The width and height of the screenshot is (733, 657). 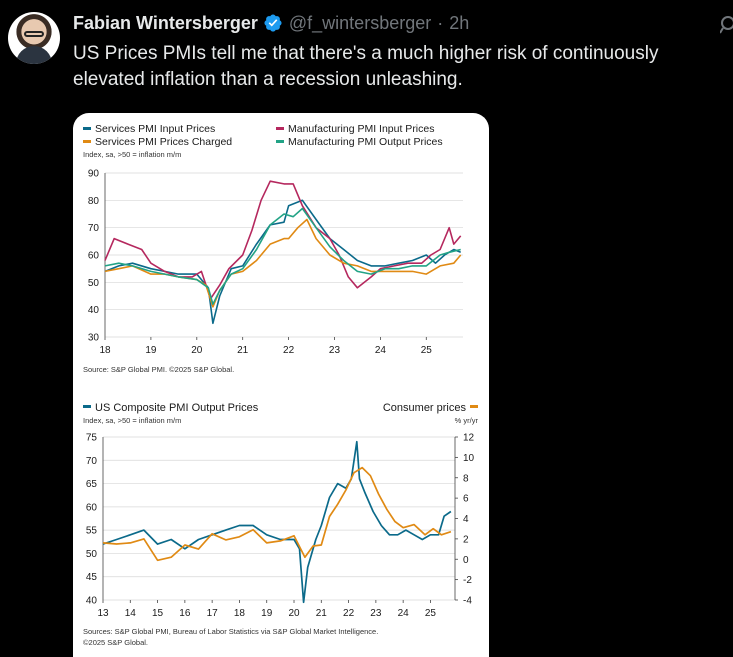 I want to click on chart-1-x-tick: 22, so click(x=289, y=350).